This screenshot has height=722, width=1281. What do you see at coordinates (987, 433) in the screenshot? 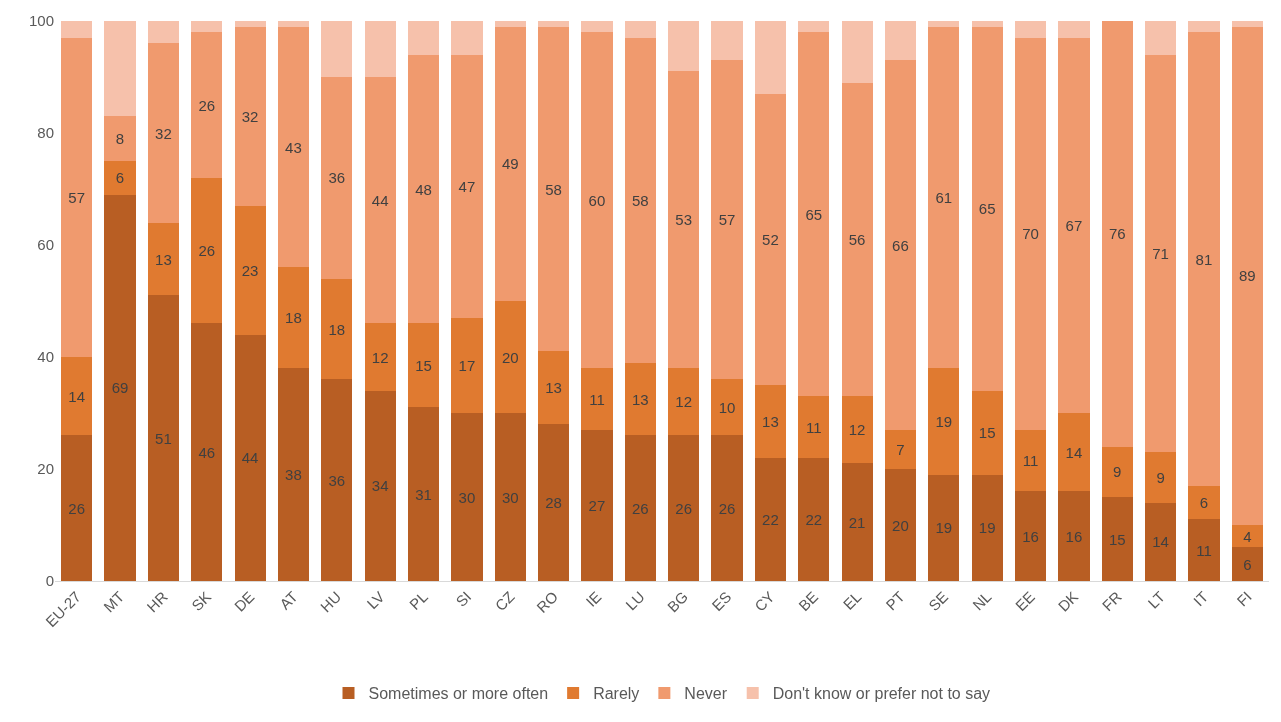
I see `data-label: 15` at bounding box center [987, 433].